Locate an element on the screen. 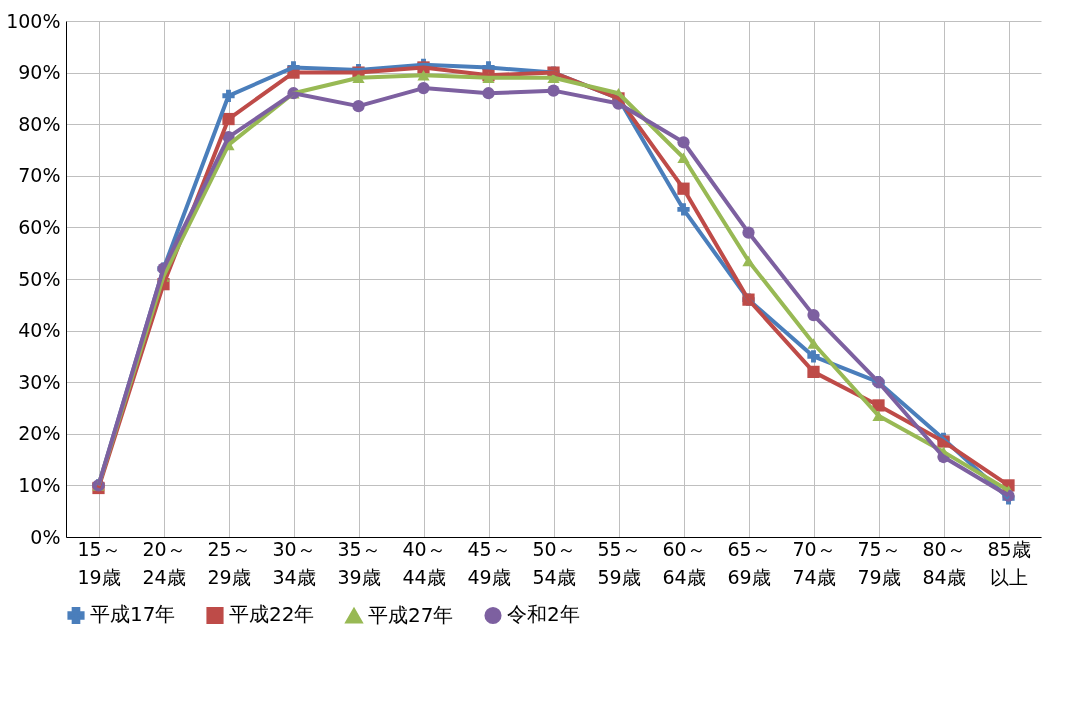 The height and width of the screenshot is (707, 1083). x-tick-label: 55～59歳 is located at coordinates (619, 562).